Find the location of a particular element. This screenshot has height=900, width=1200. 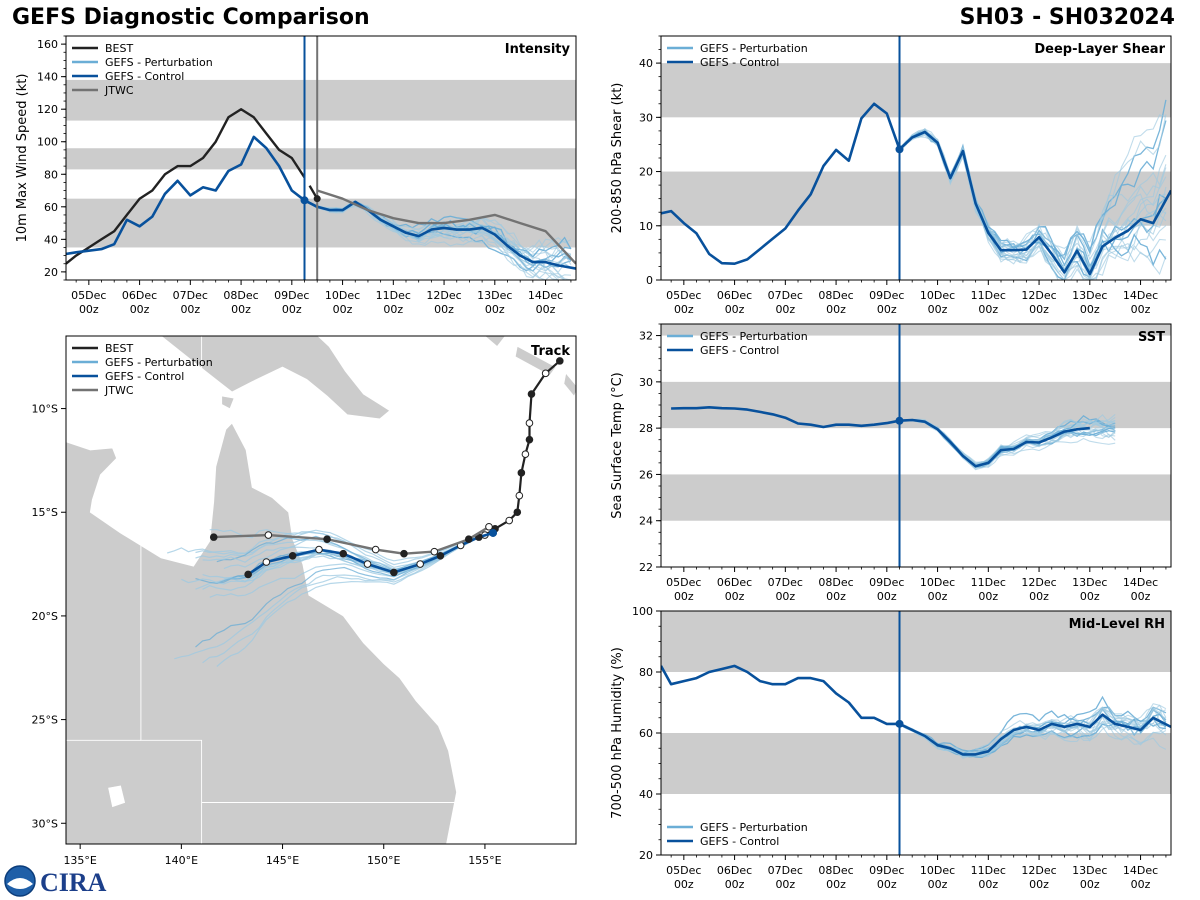

rh-legend-label: GEFS - Control is located at coordinates (739, 841).